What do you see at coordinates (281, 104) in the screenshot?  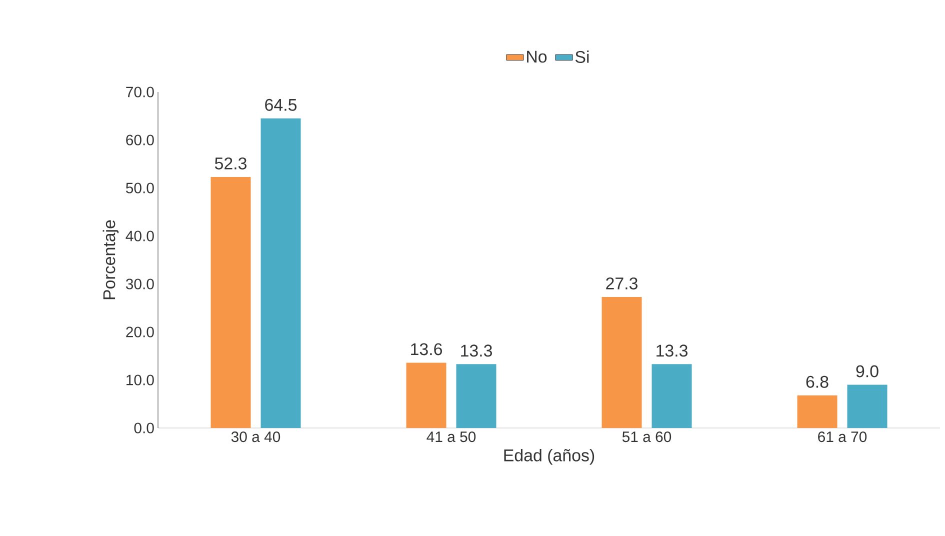 I see `data-label: 64.5` at bounding box center [281, 104].